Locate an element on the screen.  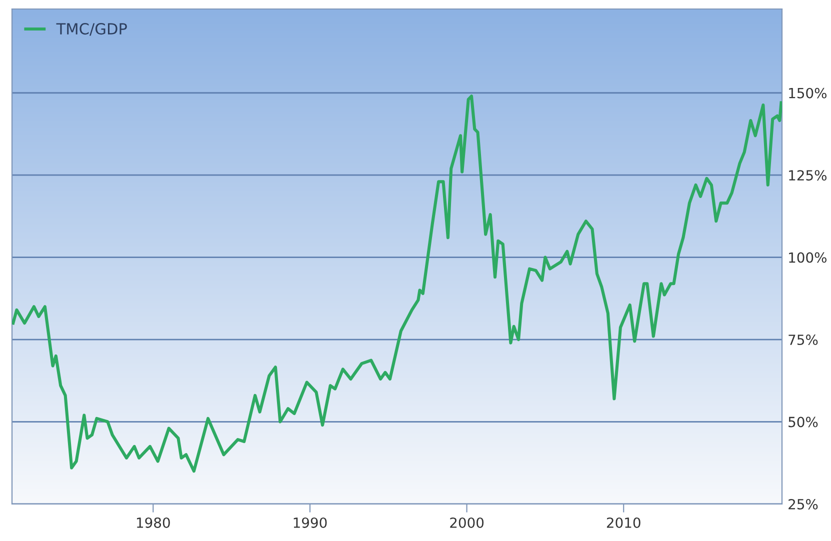
x-tick-label: 1990 is located at coordinates (310, 522).